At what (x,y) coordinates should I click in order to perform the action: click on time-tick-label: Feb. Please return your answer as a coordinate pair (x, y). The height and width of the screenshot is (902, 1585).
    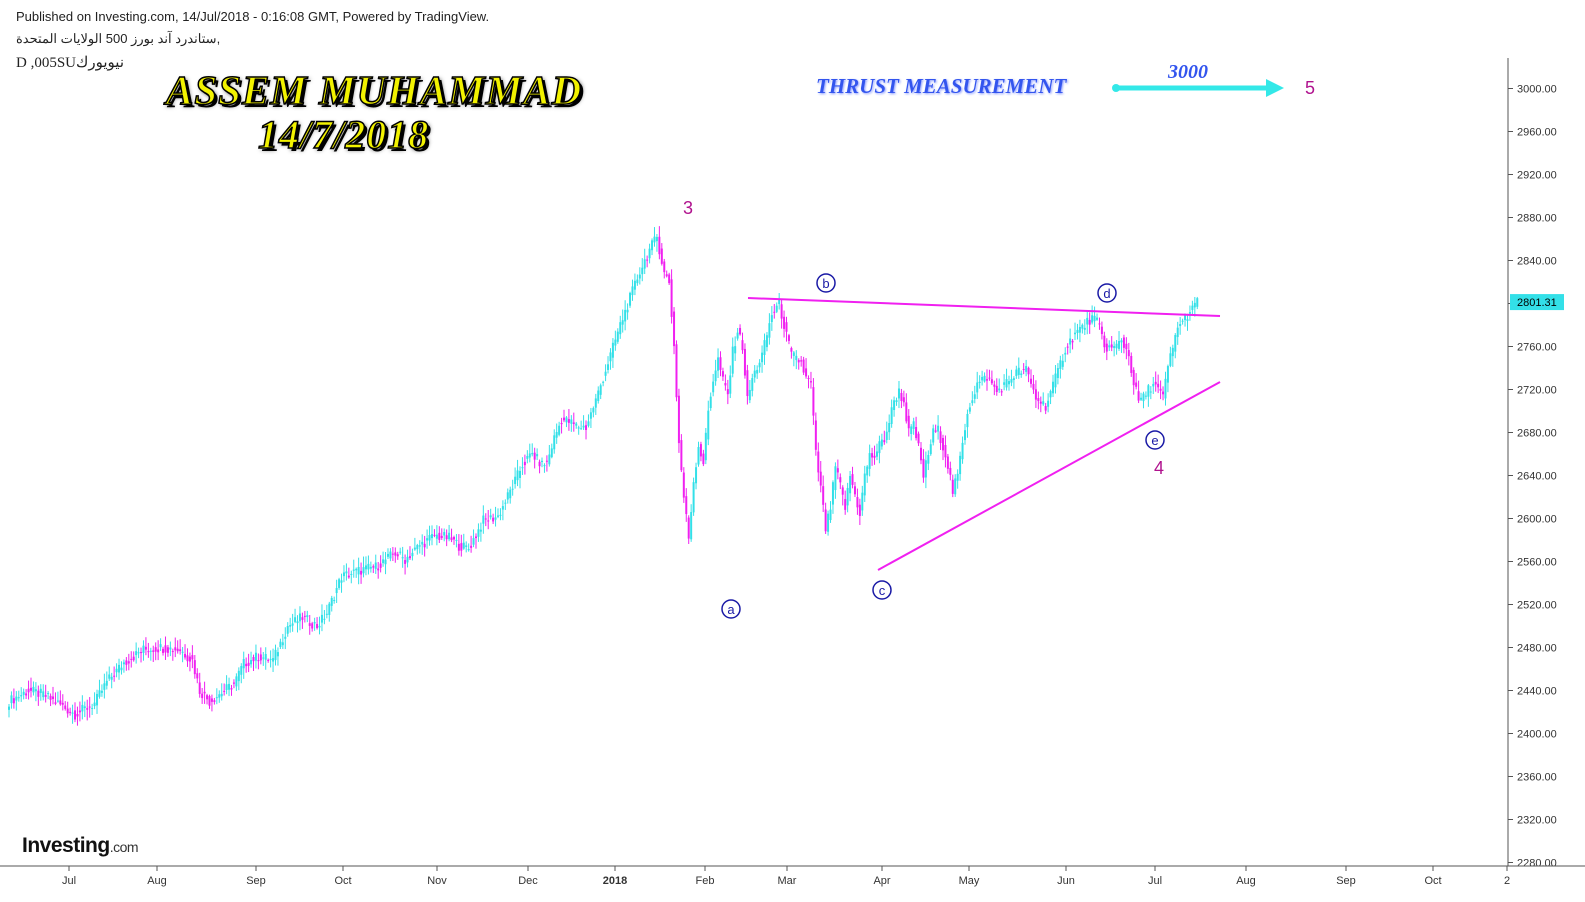
    Looking at the image, I should click on (705, 881).